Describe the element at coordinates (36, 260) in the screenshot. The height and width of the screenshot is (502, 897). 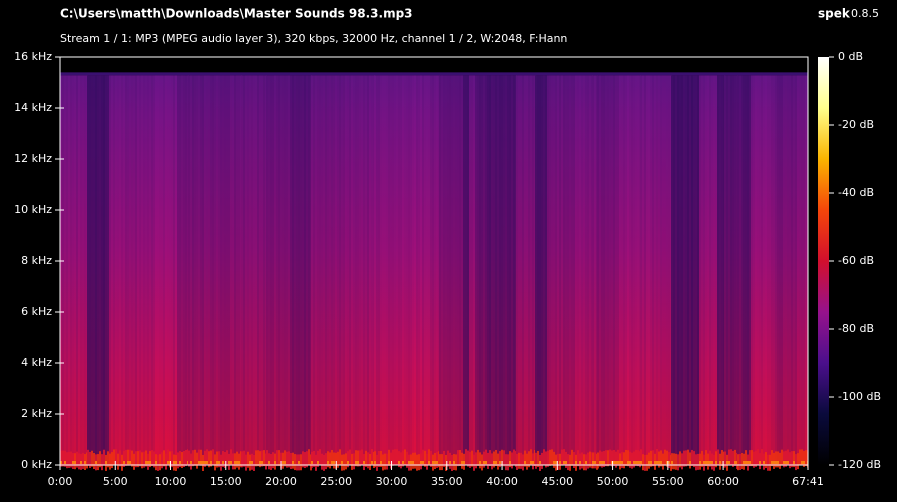
I see `y-tick-label: 8 kHz` at that location.